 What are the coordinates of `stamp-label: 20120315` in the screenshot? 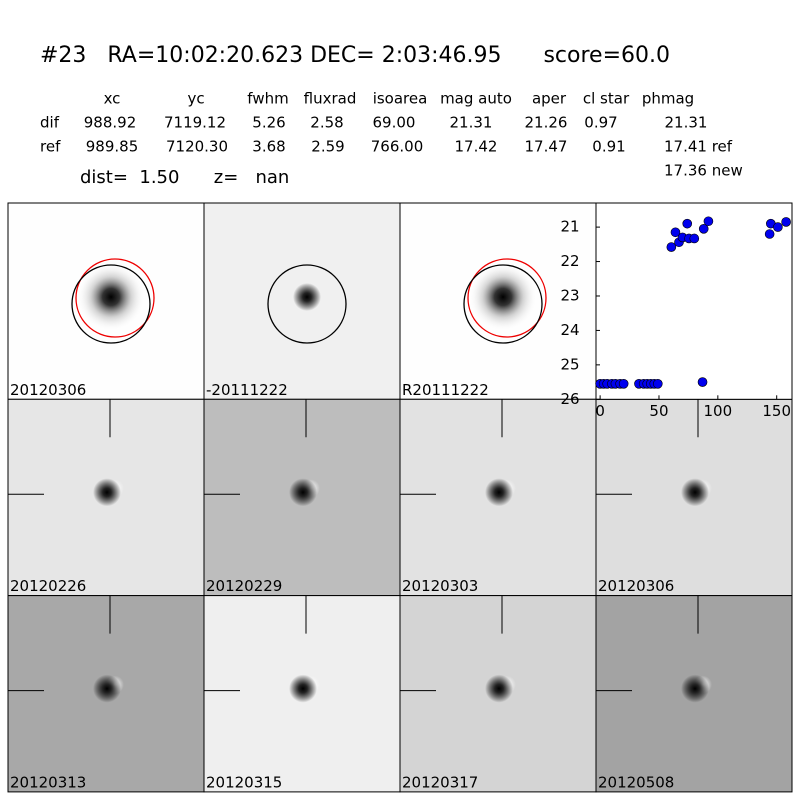 It's located at (244, 782).